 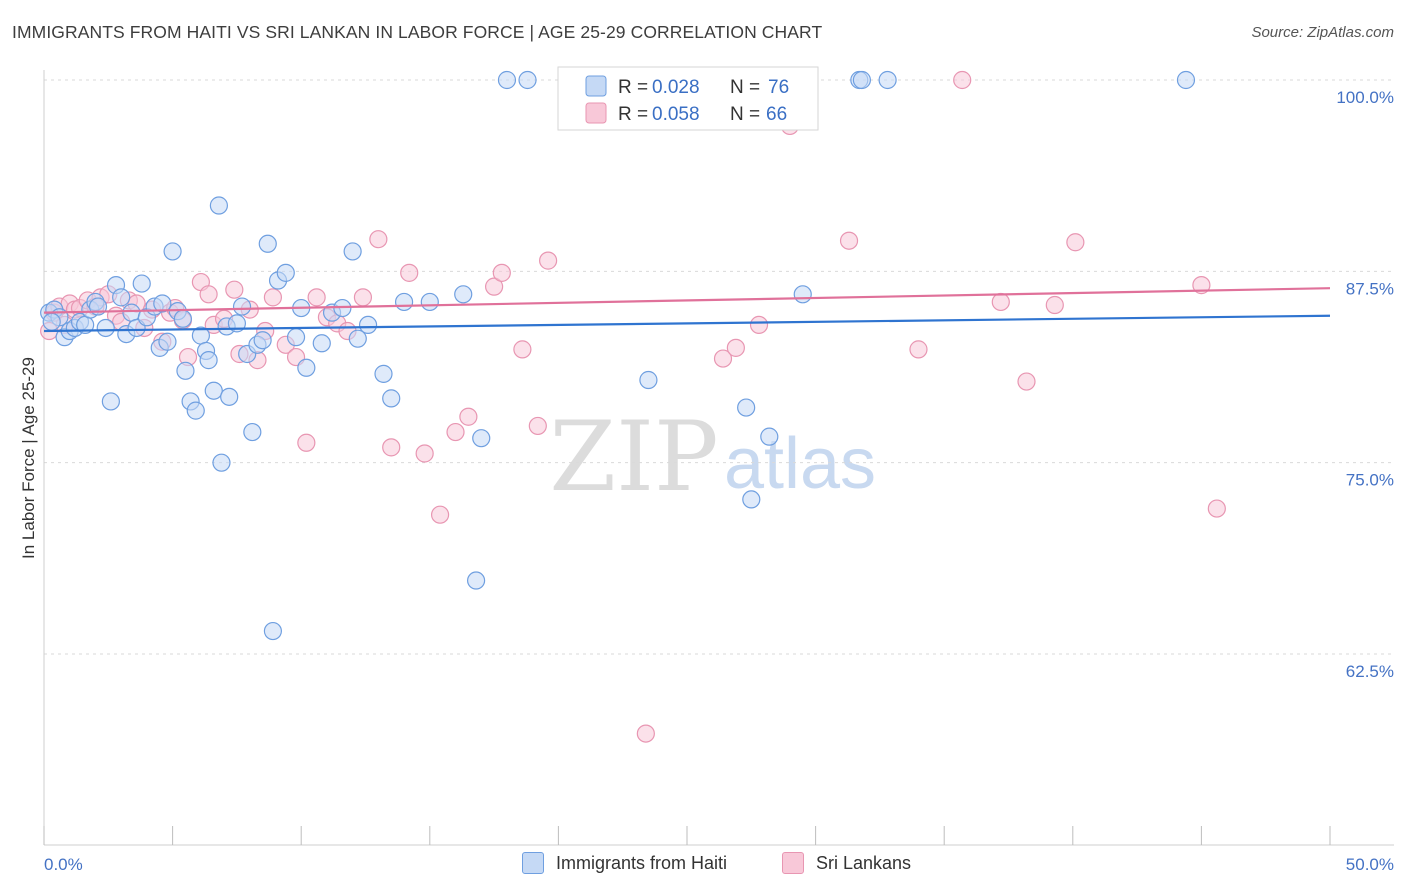 I want to click on legend-swatch-sri-lankans, so click(x=596, y=113).